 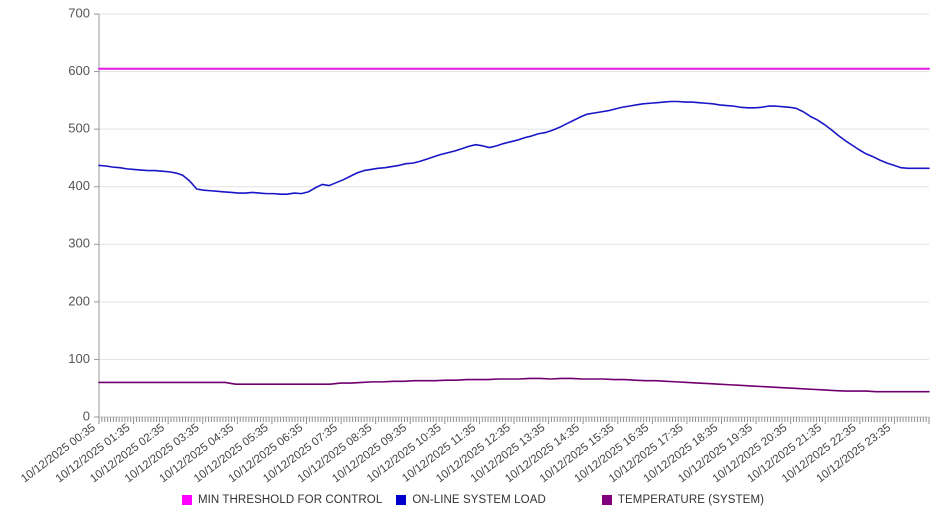 What do you see at coordinates (290, 500) in the screenshot?
I see `legend-item-label: MIN THRESHOLD FOR CONTROL` at bounding box center [290, 500].